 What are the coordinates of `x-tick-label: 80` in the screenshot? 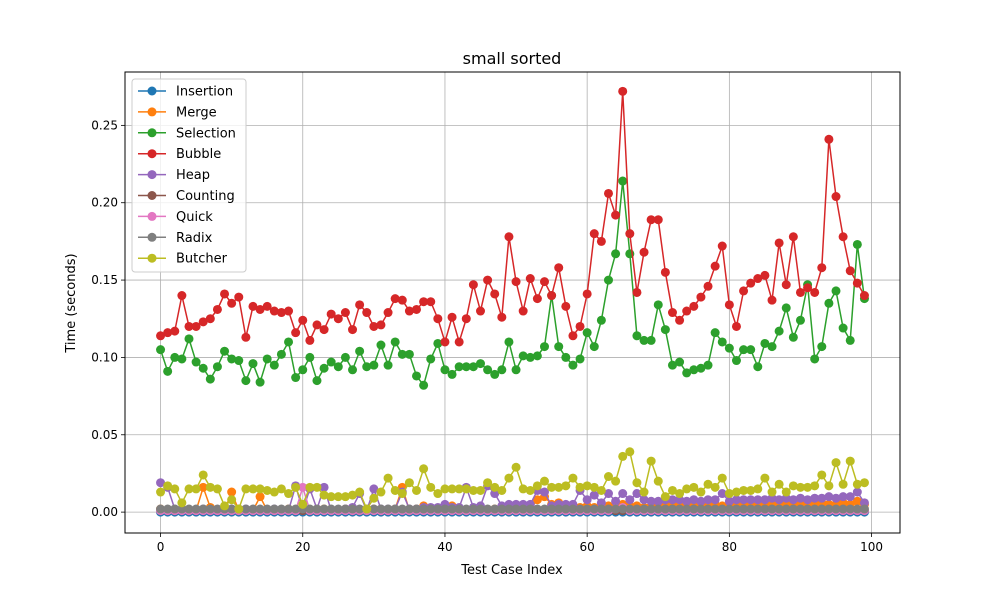 It's located at (729, 547).